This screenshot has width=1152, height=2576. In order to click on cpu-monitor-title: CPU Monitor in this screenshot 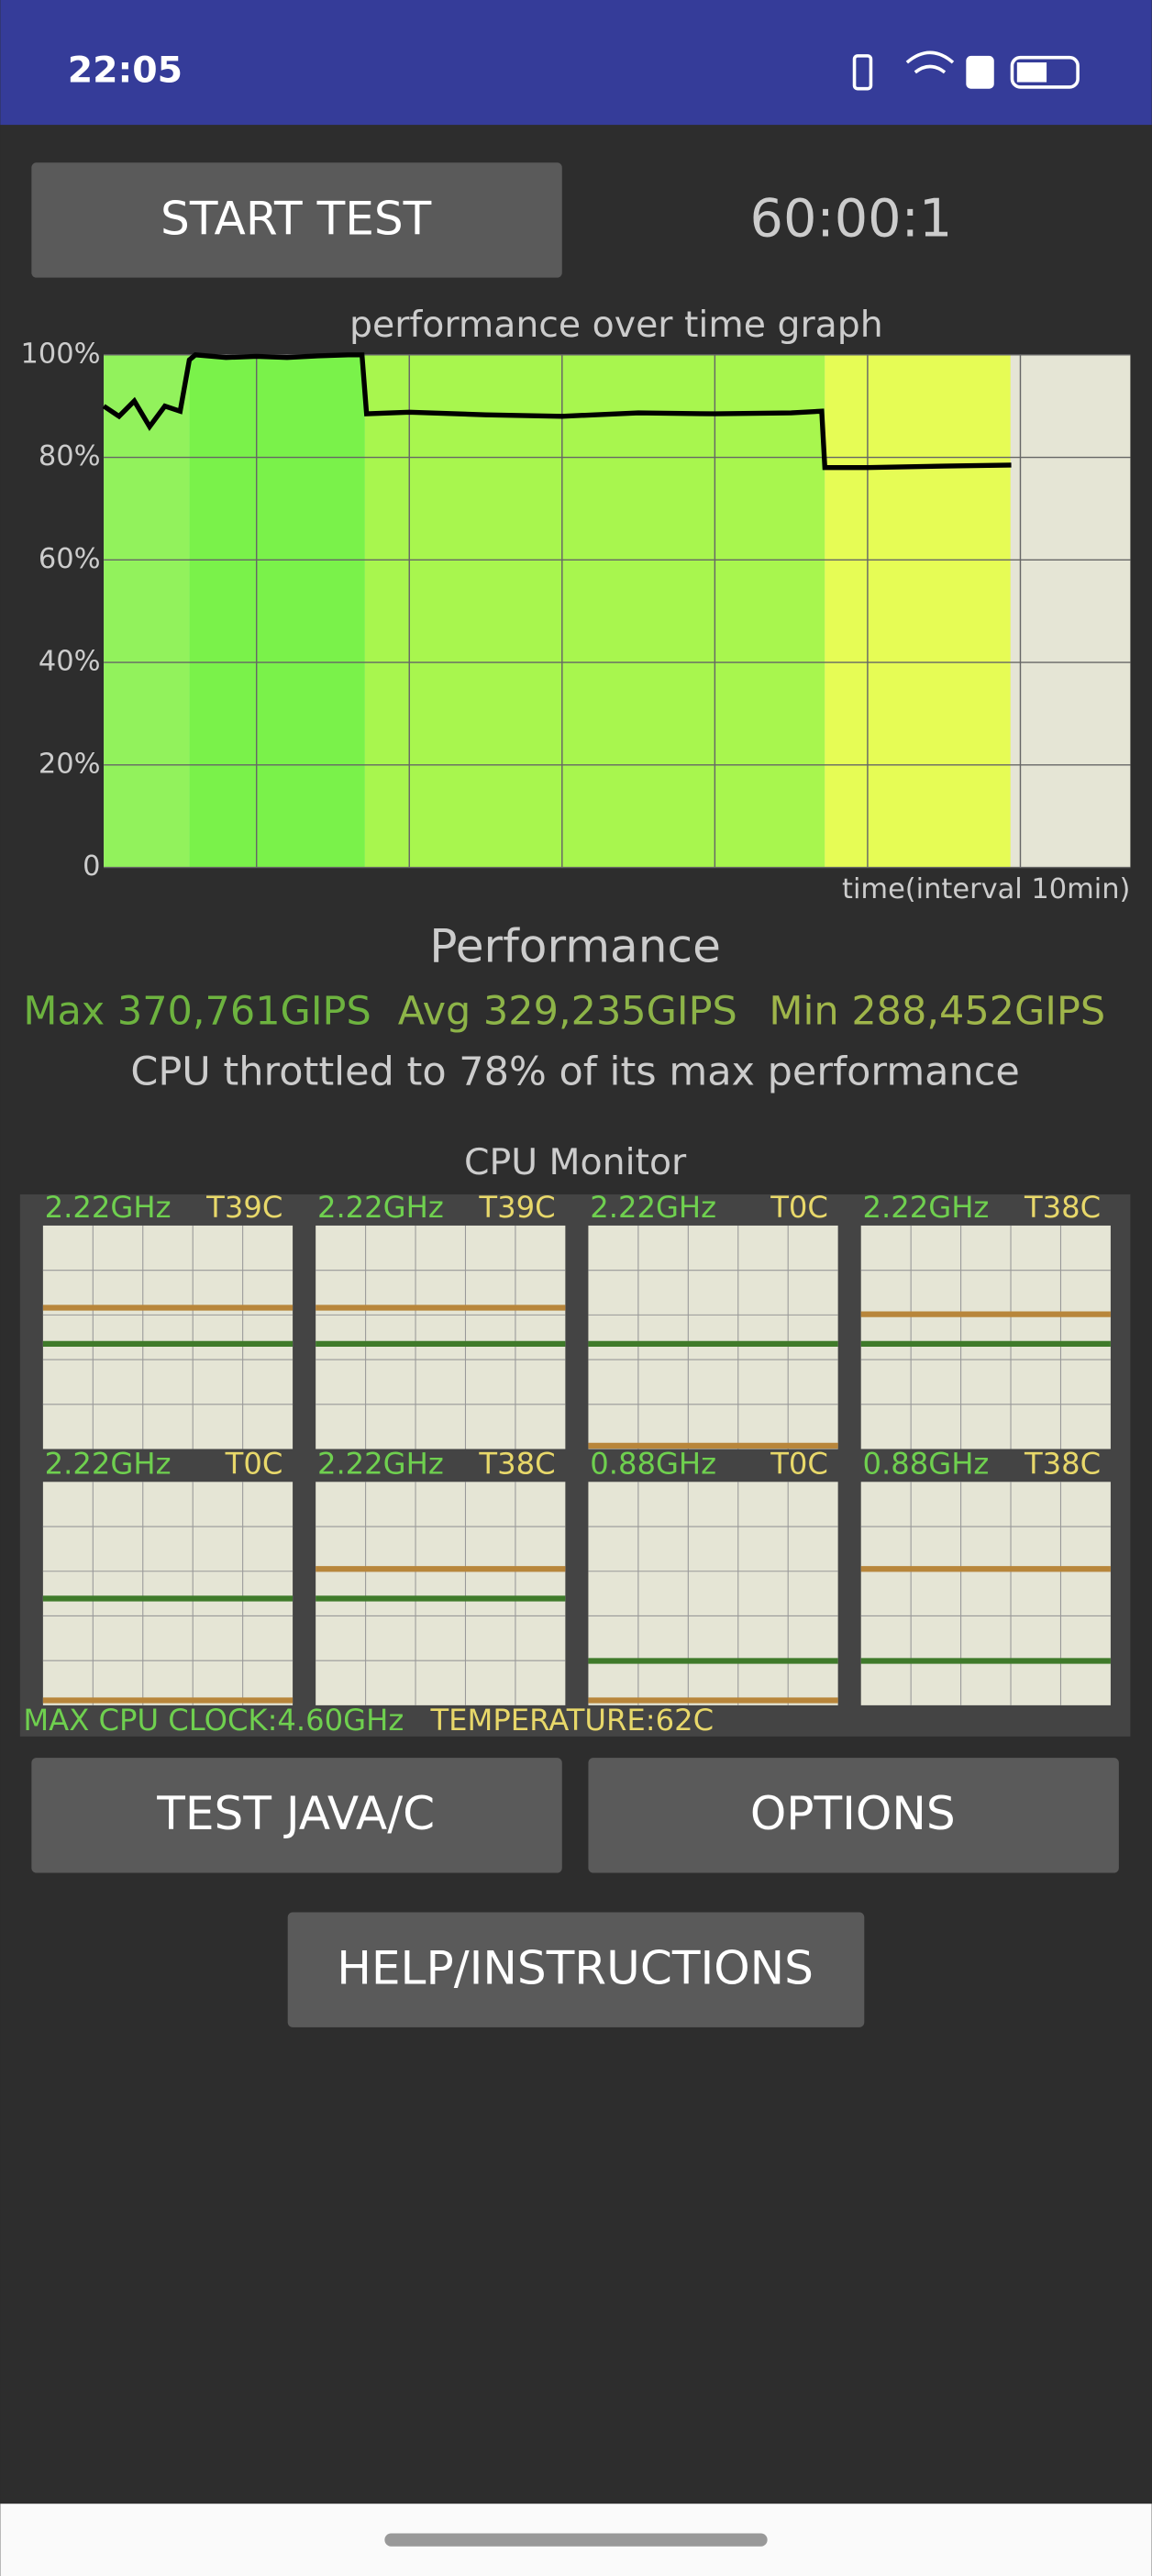, I will do `click(575, 1162)`.